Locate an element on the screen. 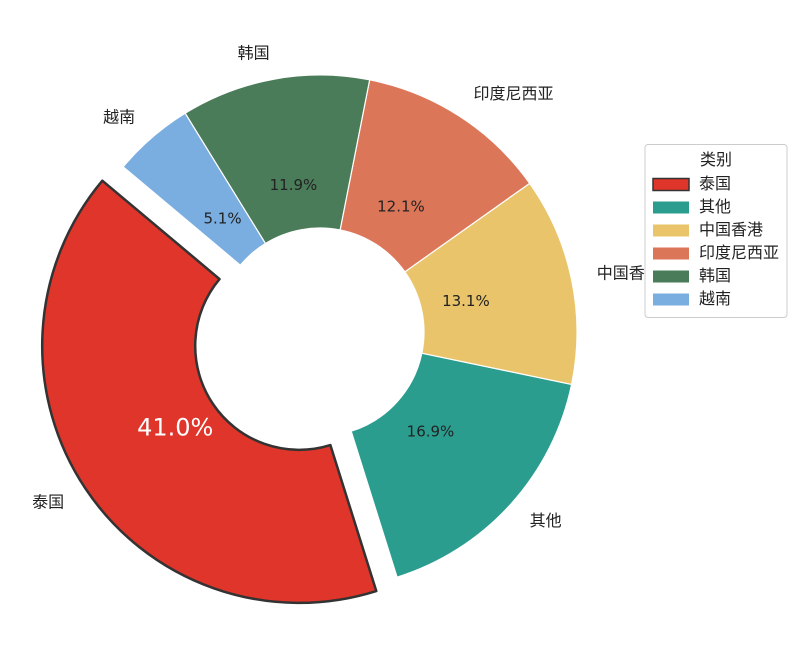  value-label: 13.1% is located at coordinates (466, 301).